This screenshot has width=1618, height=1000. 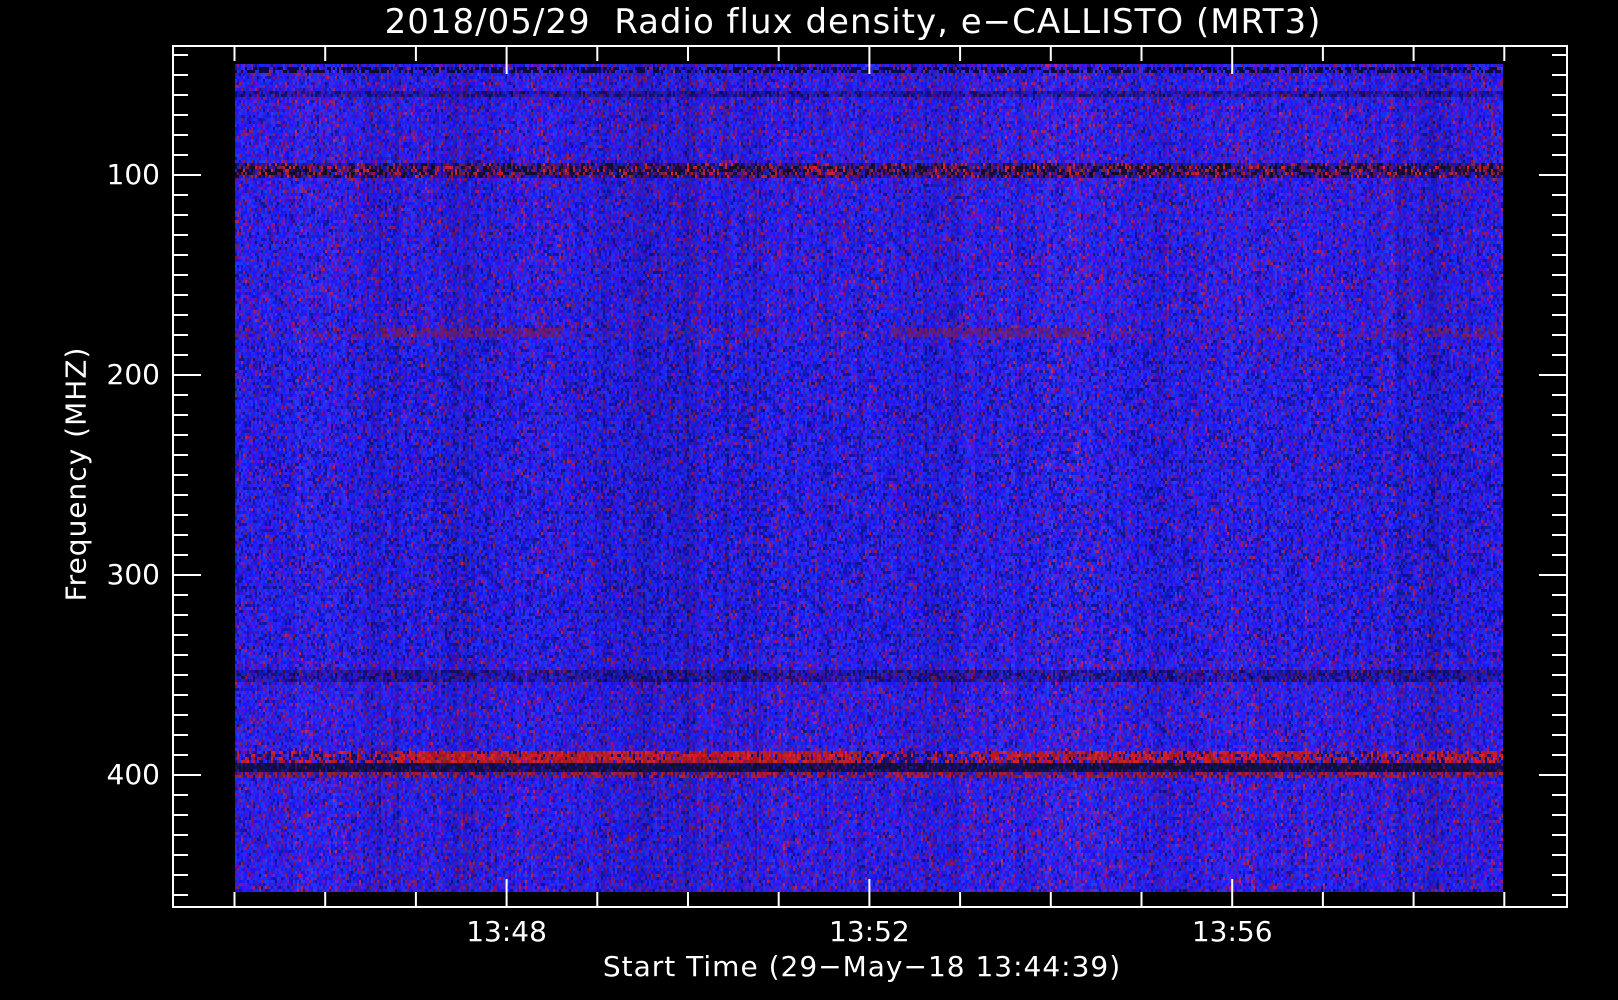 What do you see at coordinates (506, 931) in the screenshot?
I see `x-tick-label-13-48: 13:48` at bounding box center [506, 931].